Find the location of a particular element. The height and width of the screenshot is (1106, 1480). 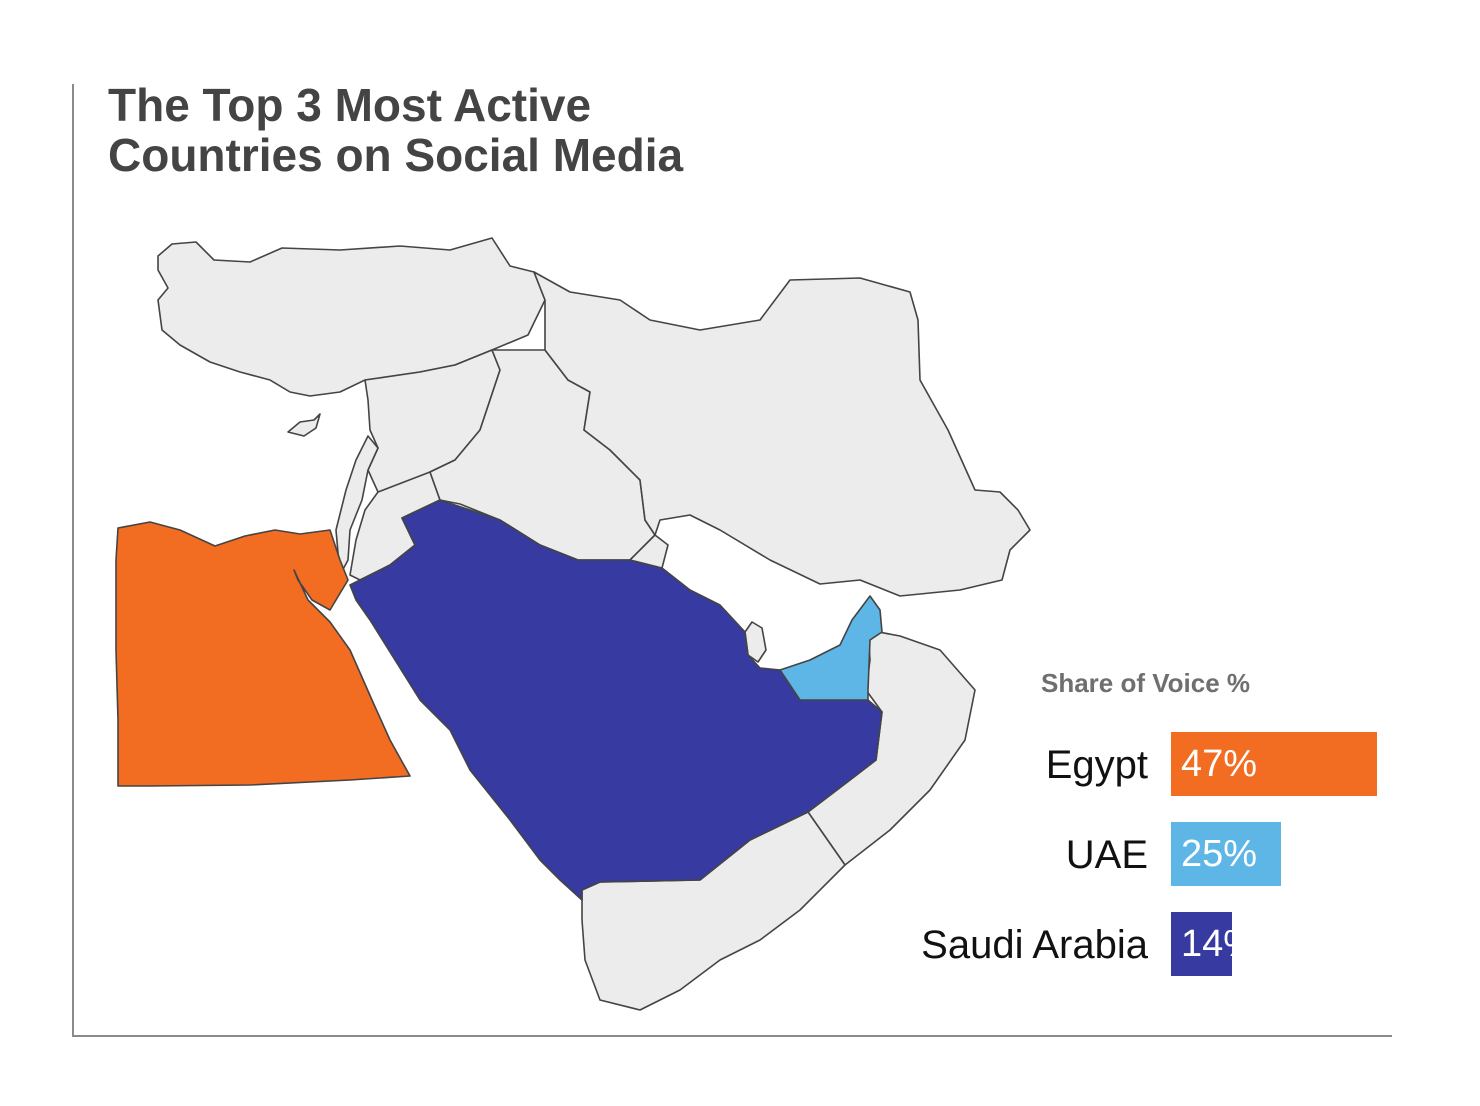

title-line-2: Countries on Social Media is located at coordinates (396, 155).